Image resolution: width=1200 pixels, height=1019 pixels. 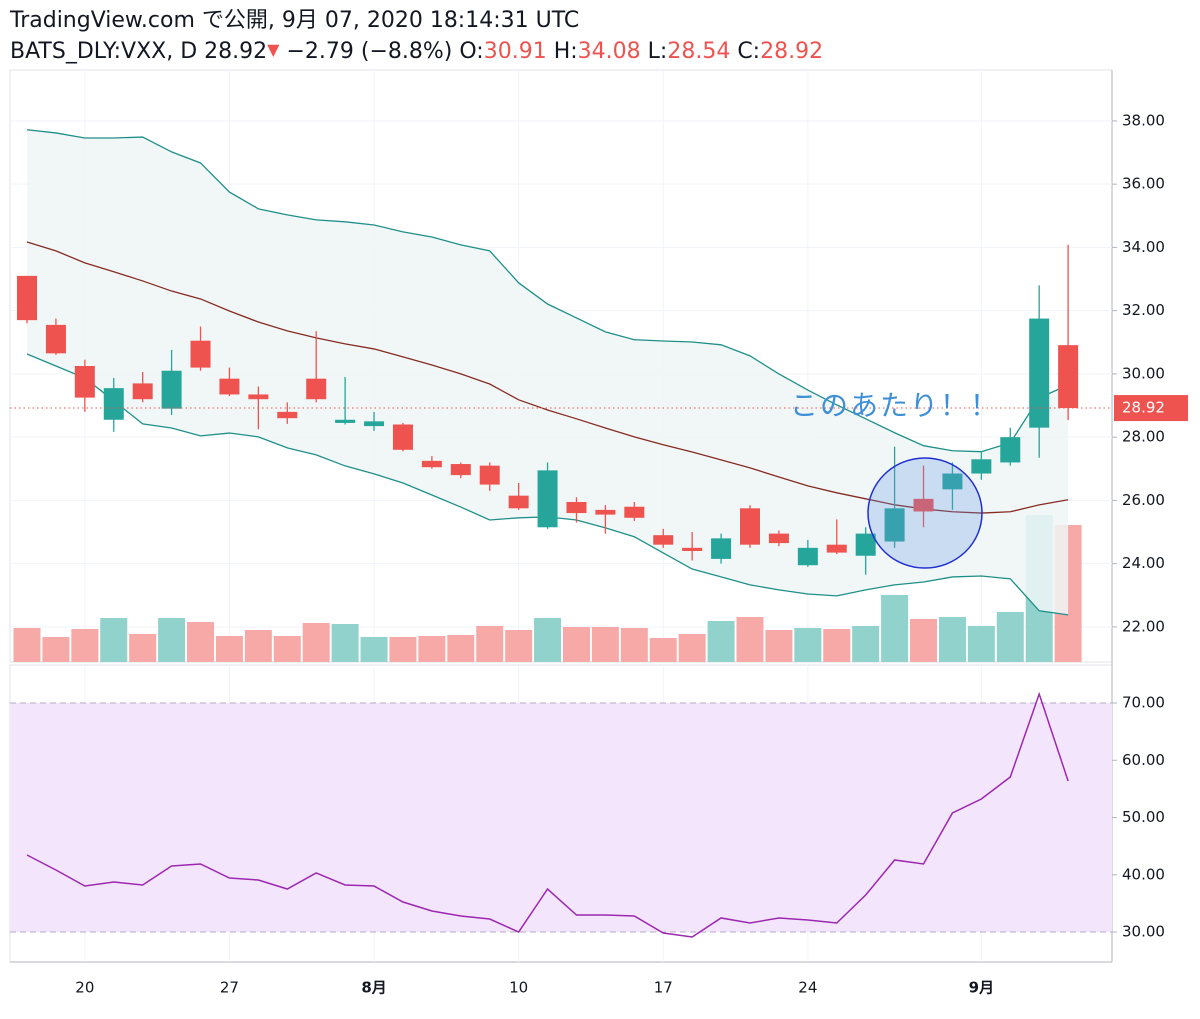 What do you see at coordinates (565, 51) in the screenshot?
I see `high-label: H:` at bounding box center [565, 51].